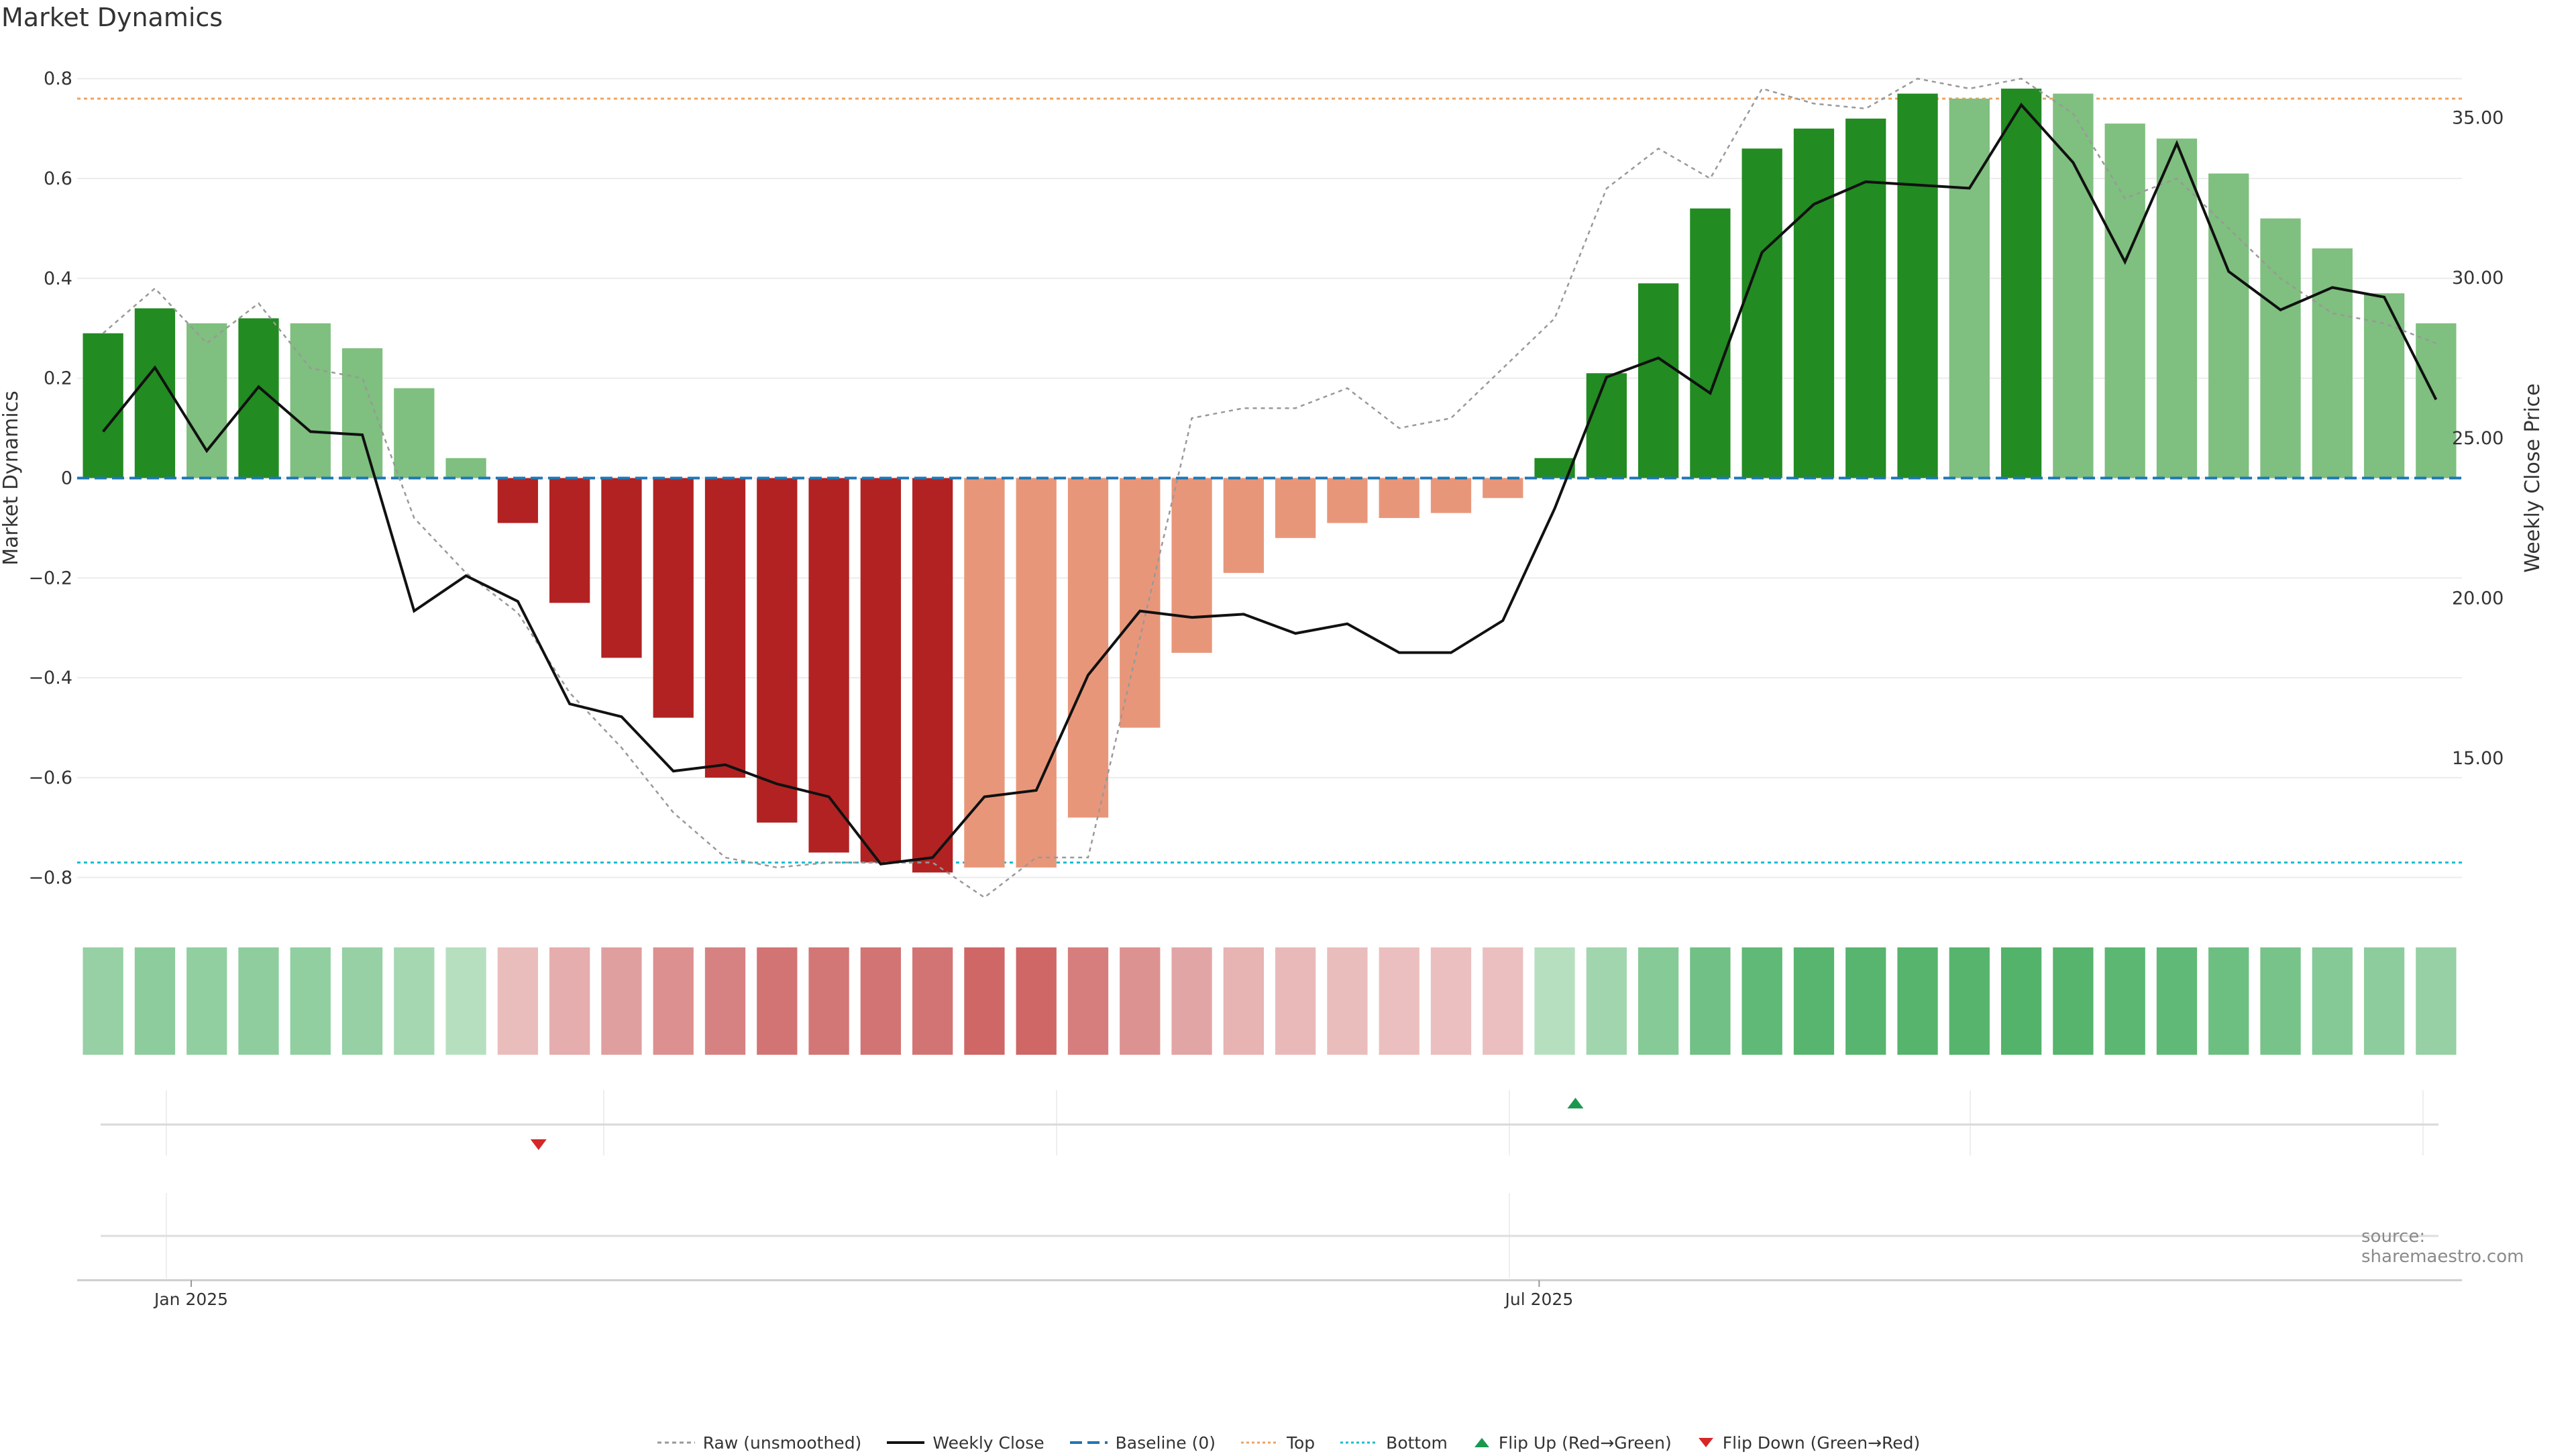  Describe the element at coordinates (2478, 438) in the screenshot. I see `y2-tick-label: 25.00` at that location.